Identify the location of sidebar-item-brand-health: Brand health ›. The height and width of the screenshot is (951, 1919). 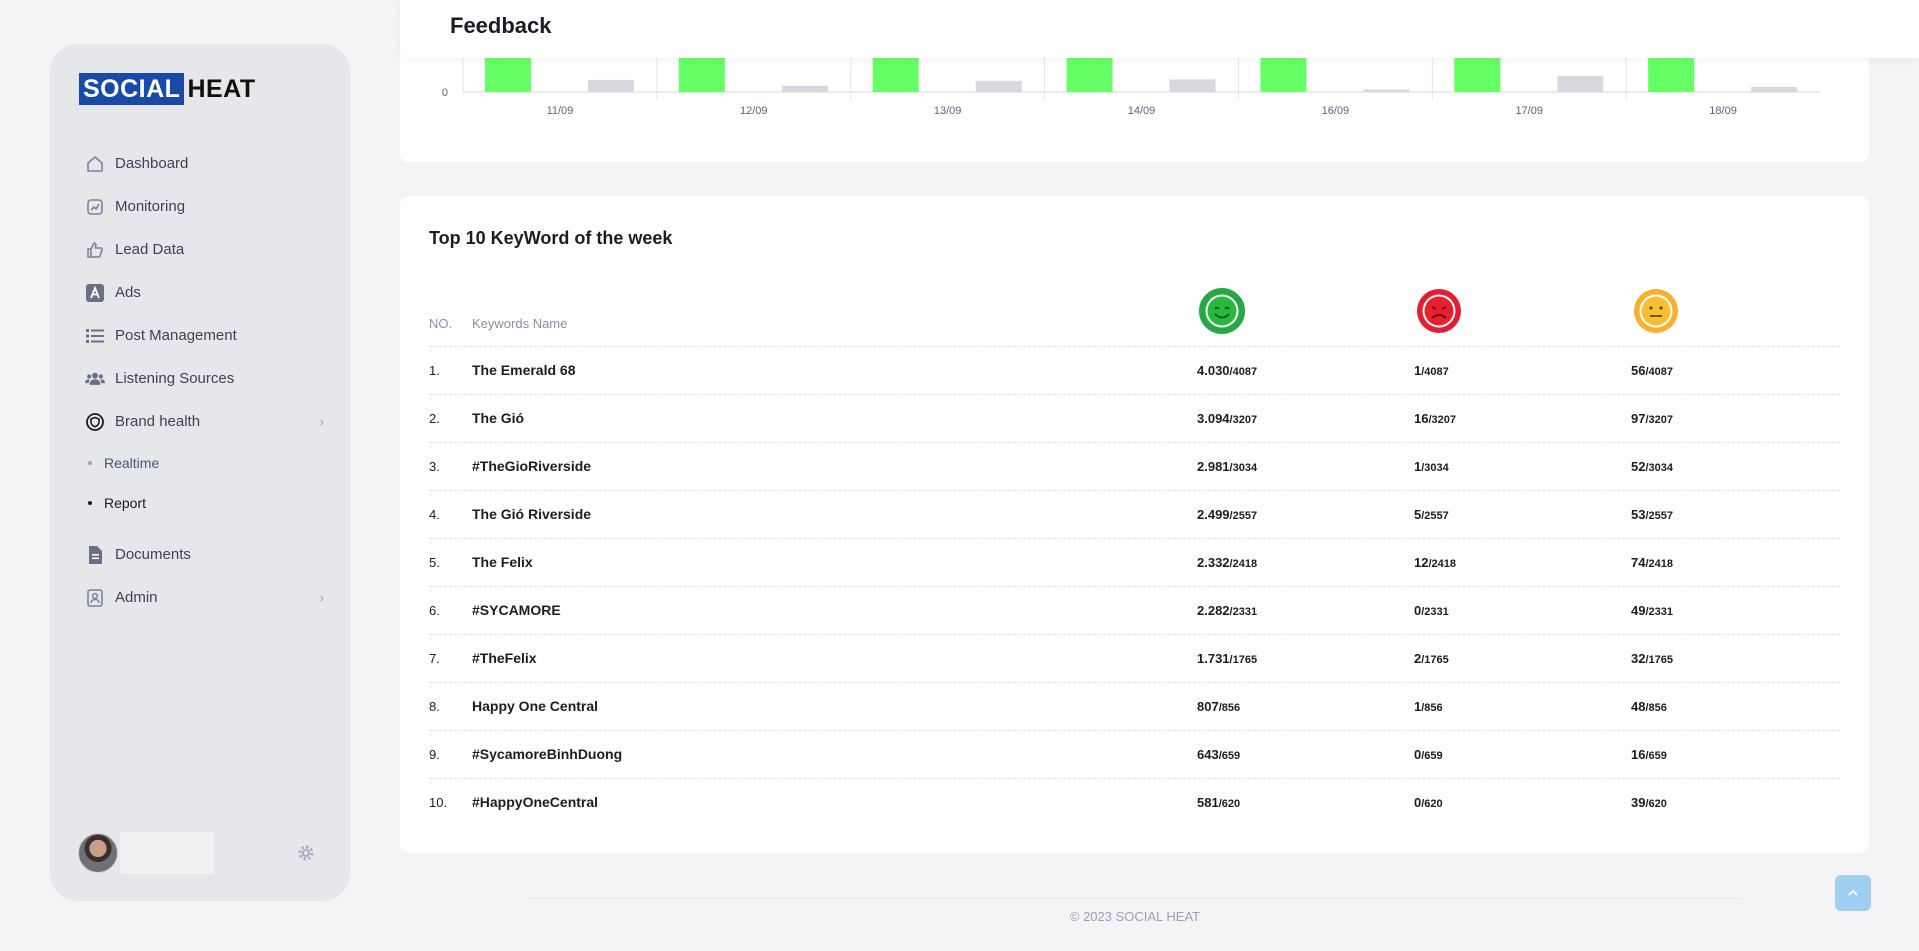
(204, 421).